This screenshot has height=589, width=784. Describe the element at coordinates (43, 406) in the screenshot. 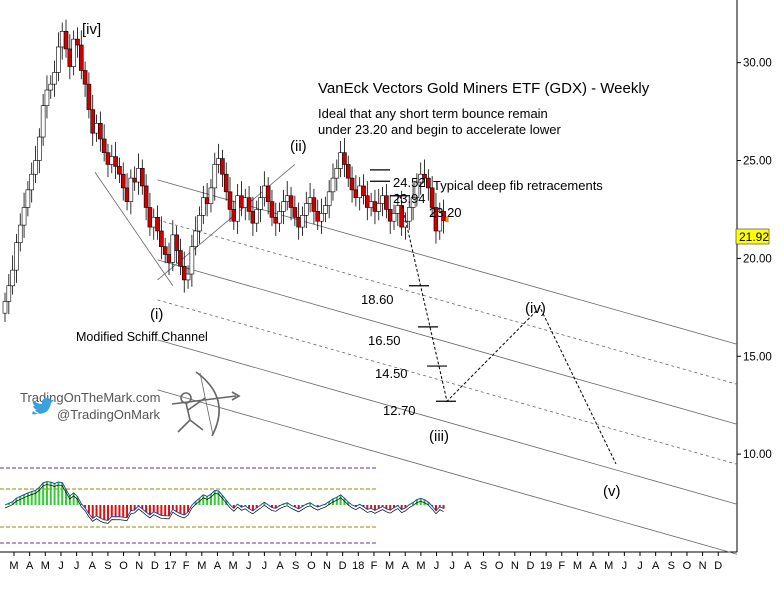

I see `twitter-bird-icon` at that location.